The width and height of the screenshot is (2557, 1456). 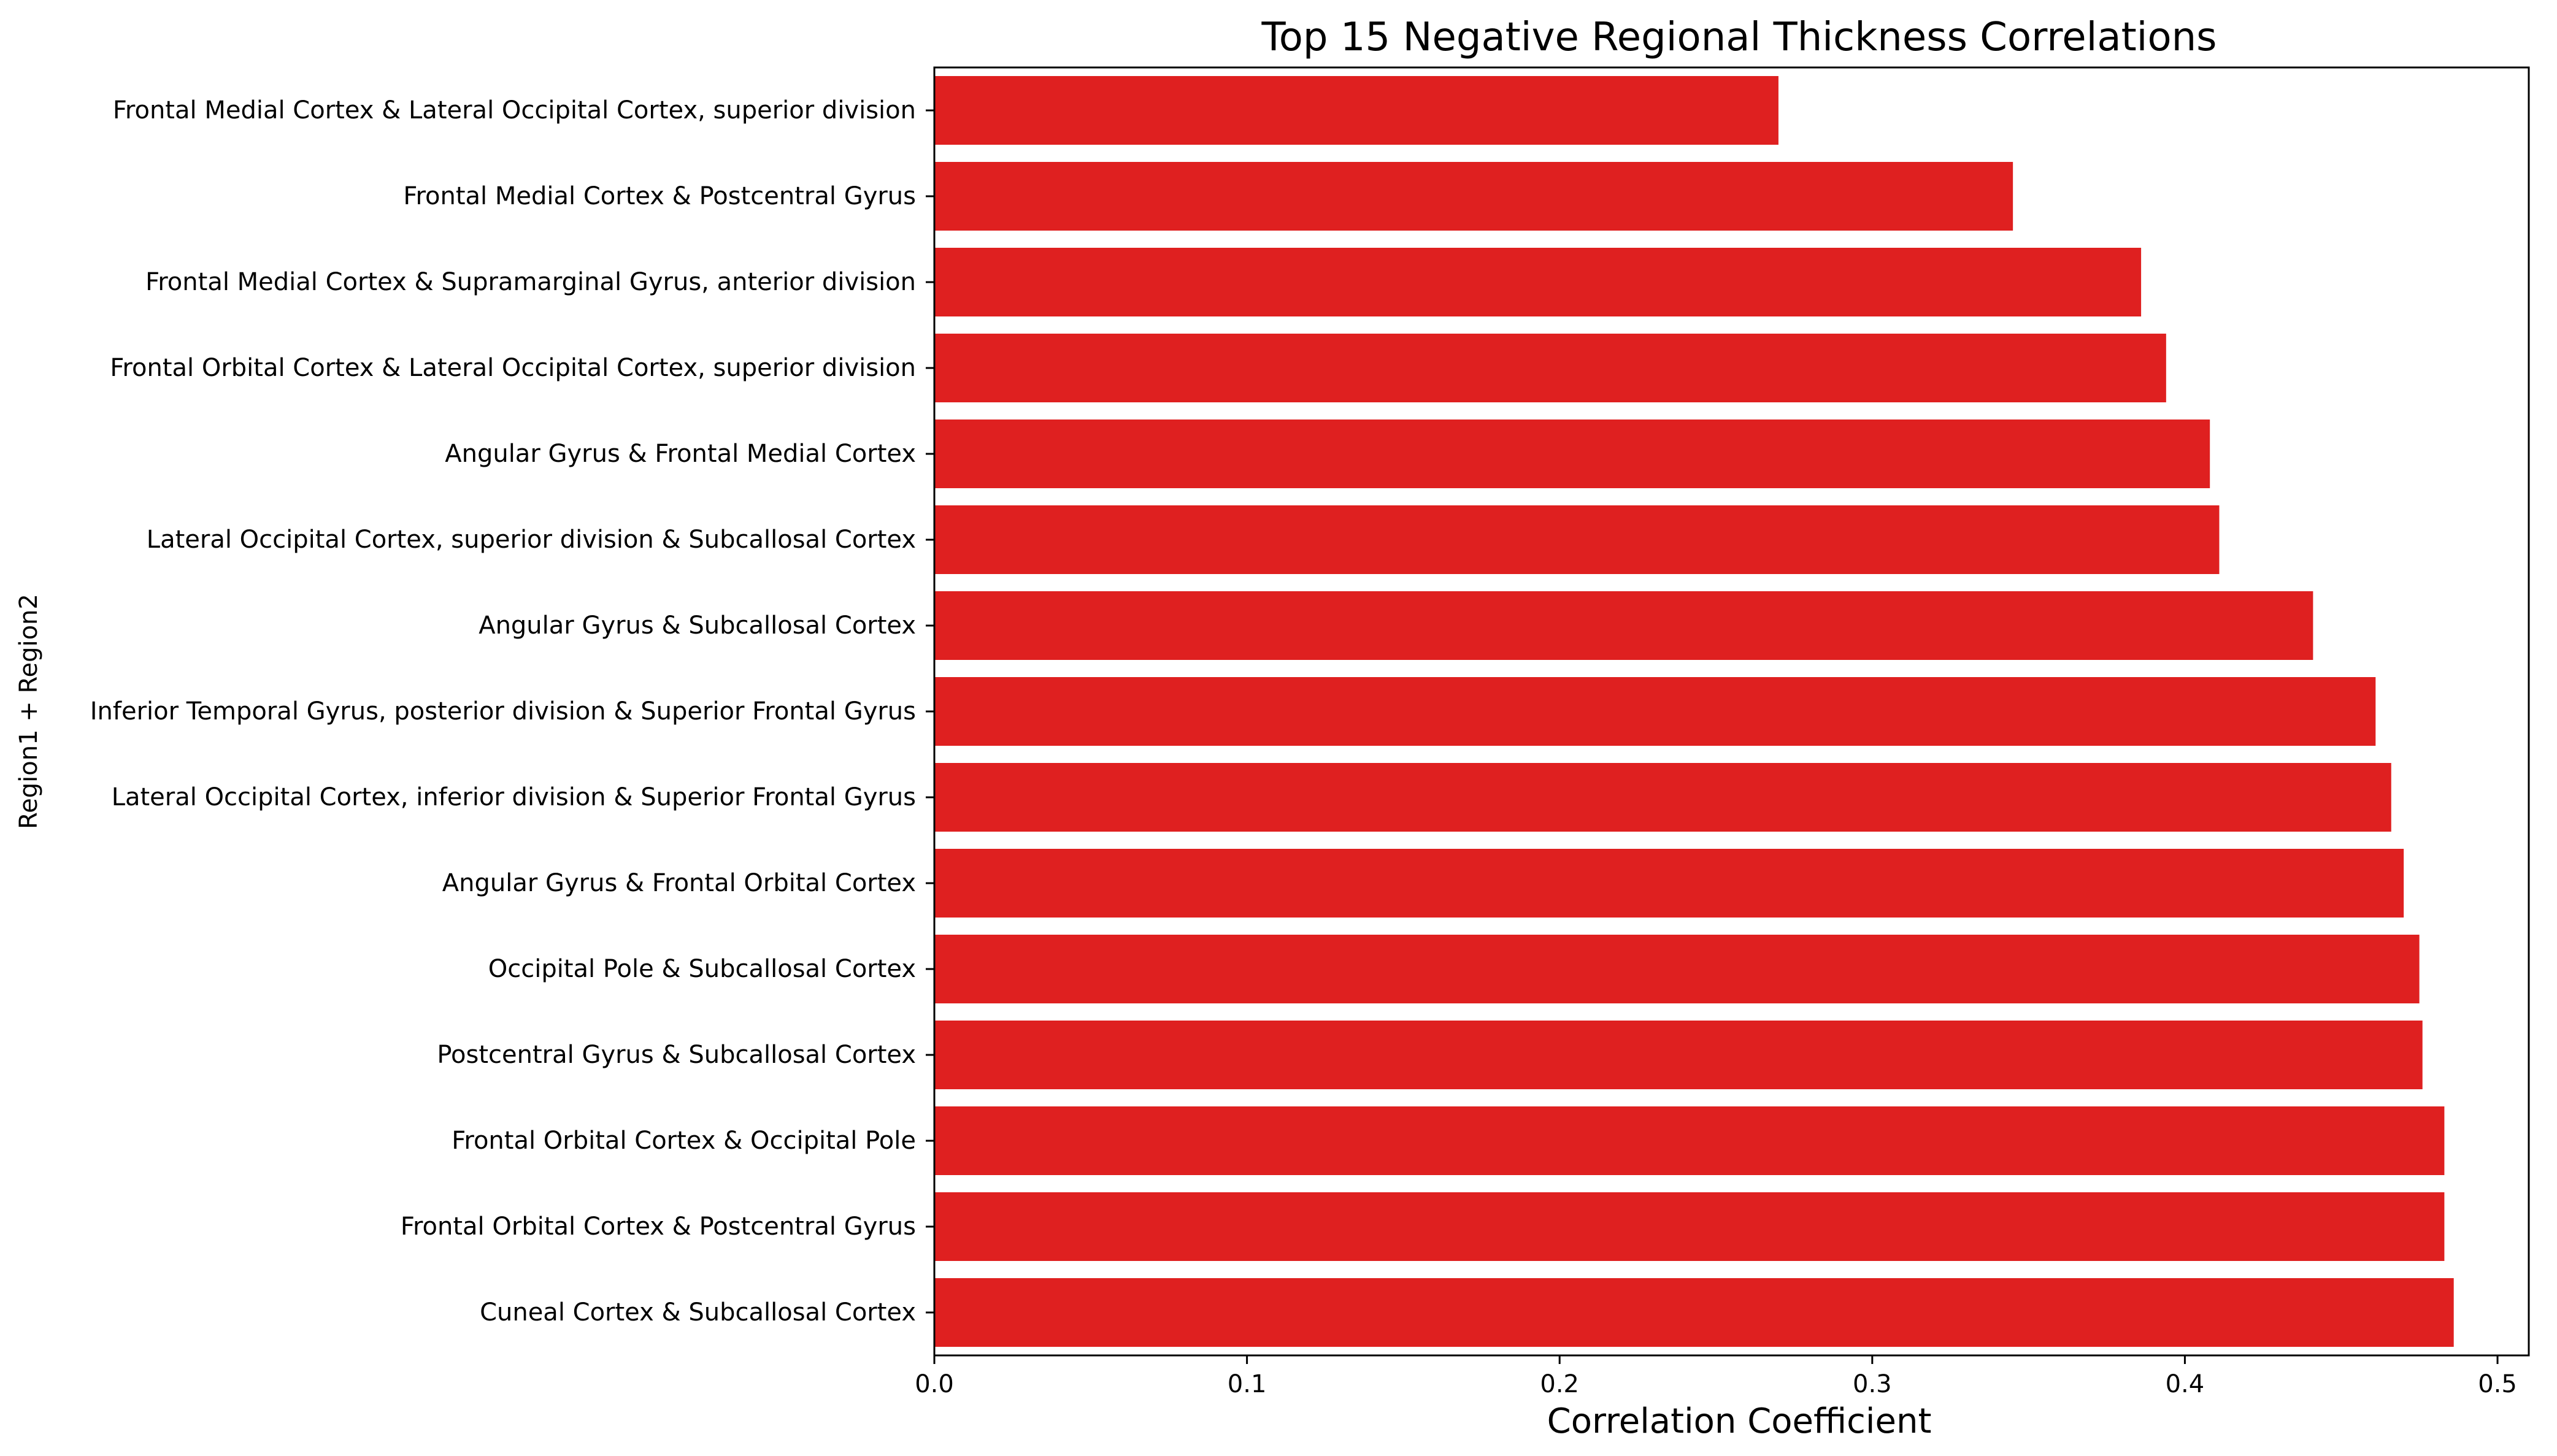 What do you see at coordinates (29, 711) in the screenshot?
I see `y-axis-label: Region1 + Region2` at bounding box center [29, 711].